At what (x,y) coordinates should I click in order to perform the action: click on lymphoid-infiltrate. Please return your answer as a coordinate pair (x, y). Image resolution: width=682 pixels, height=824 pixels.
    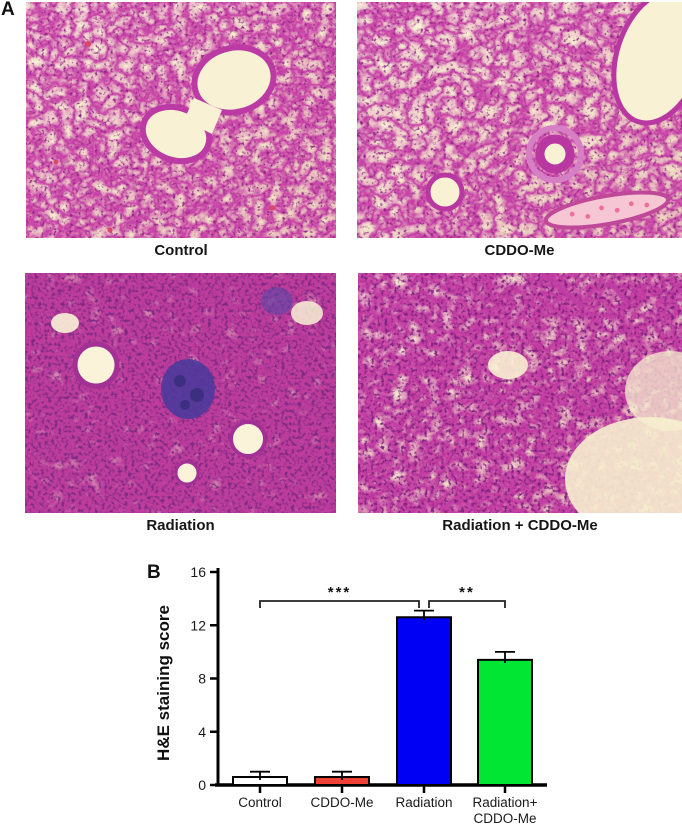
    Looking at the image, I should click on (227, 353).